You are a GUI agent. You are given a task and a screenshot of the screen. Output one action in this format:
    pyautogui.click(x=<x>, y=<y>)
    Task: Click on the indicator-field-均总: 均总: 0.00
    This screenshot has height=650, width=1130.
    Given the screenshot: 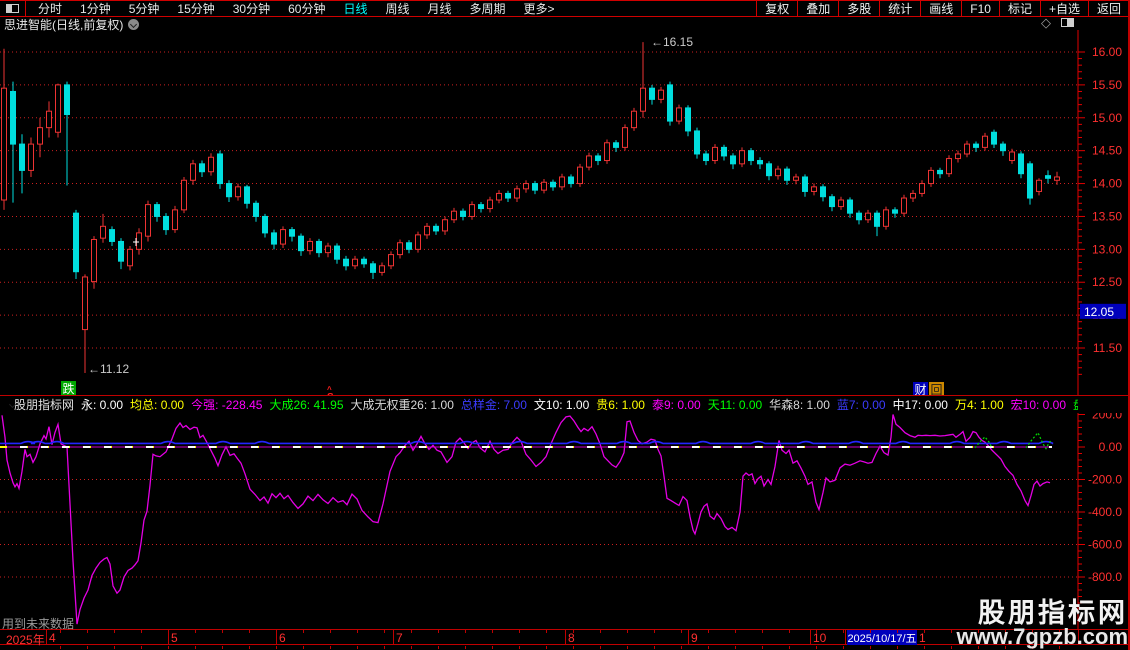 What is the action you would take?
    pyautogui.click(x=157, y=405)
    